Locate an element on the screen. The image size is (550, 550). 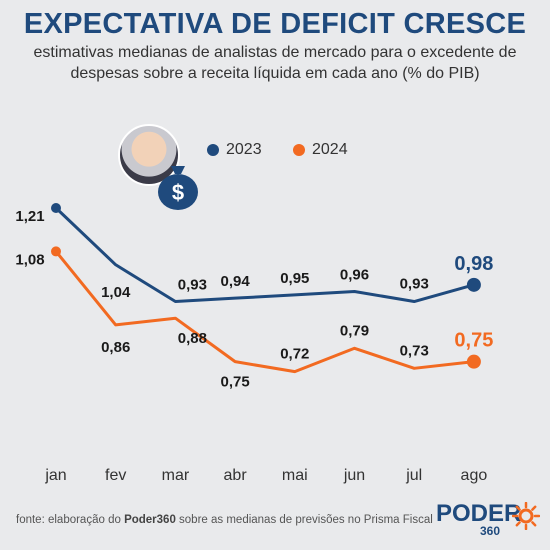
legend-item-2024: 2024 is located at coordinates (320, 150).